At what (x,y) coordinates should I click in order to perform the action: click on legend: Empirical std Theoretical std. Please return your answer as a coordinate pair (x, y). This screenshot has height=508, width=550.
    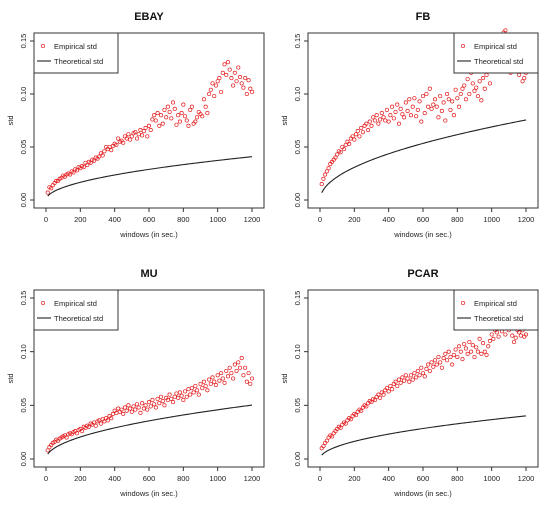
    Looking at the image, I should click on (496, 310).